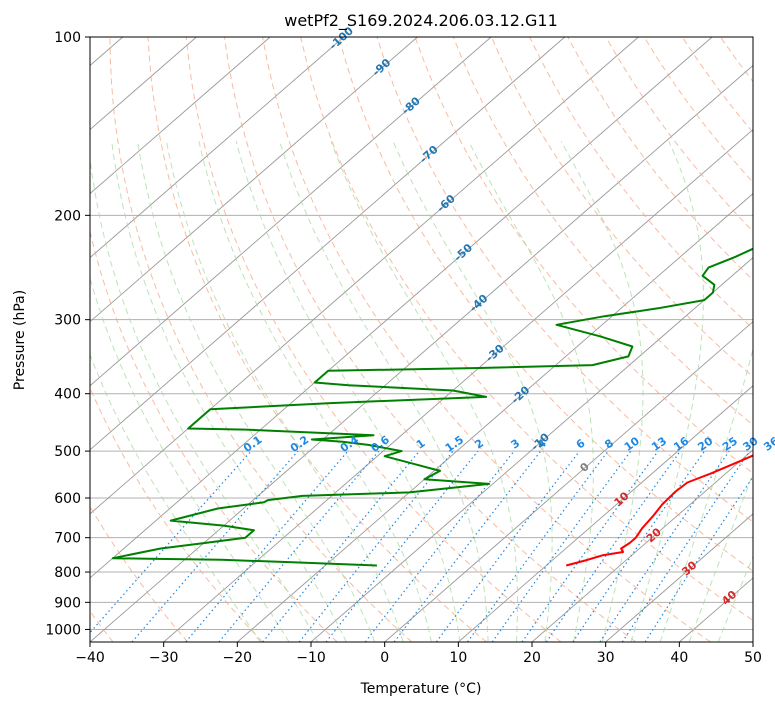 The width and height of the screenshot is (775, 712). What do you see at coordinates (311, 658) in the screenshot?
I see `x-tick-label: −10` at bounding box center [311, 658].